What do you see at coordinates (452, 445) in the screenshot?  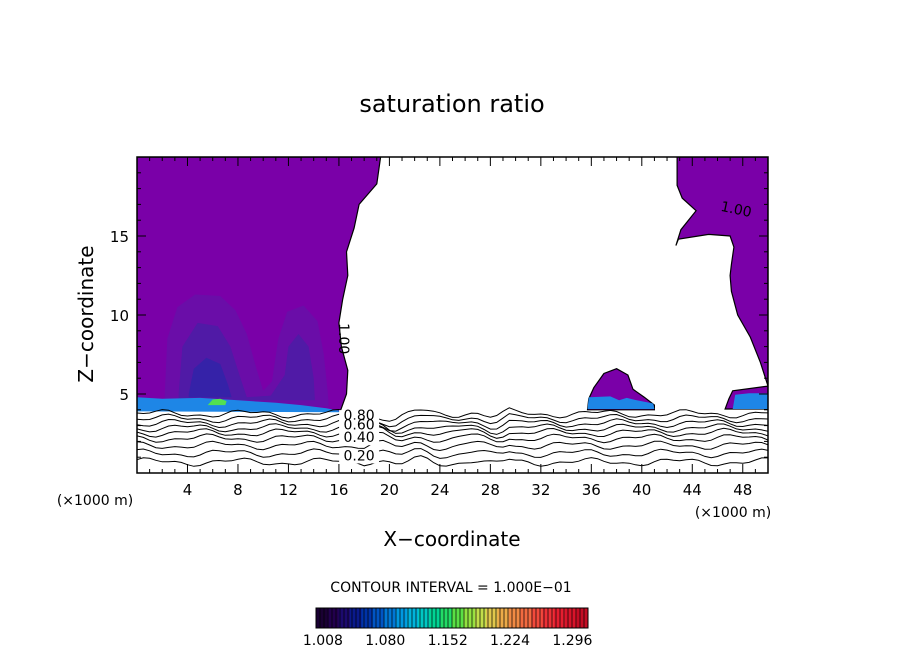 I see `contour-0.3` at bounding box center [452, 445].